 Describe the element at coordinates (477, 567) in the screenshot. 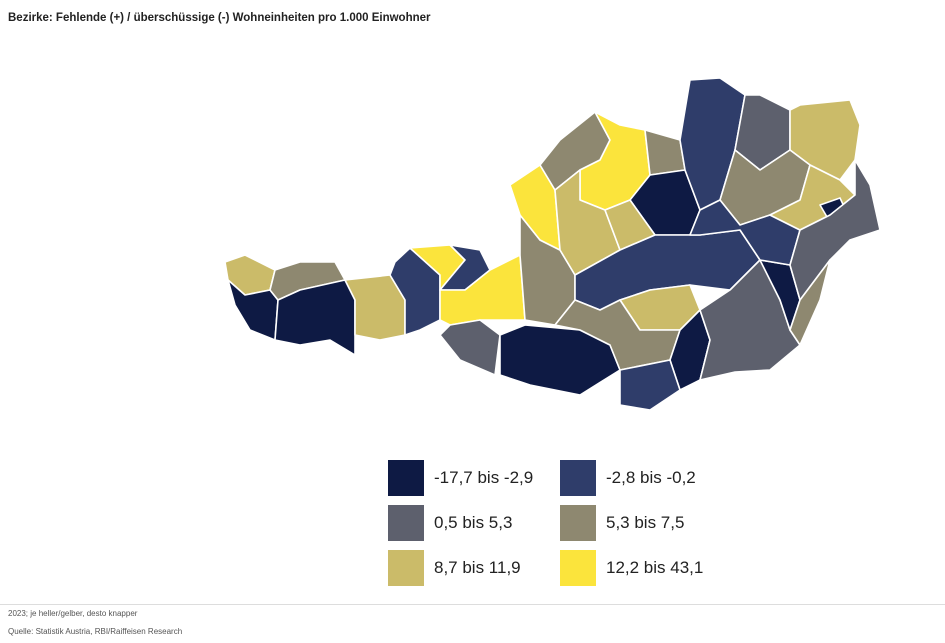

I see `legend-label: 8,7 bis 11,9` at that location.